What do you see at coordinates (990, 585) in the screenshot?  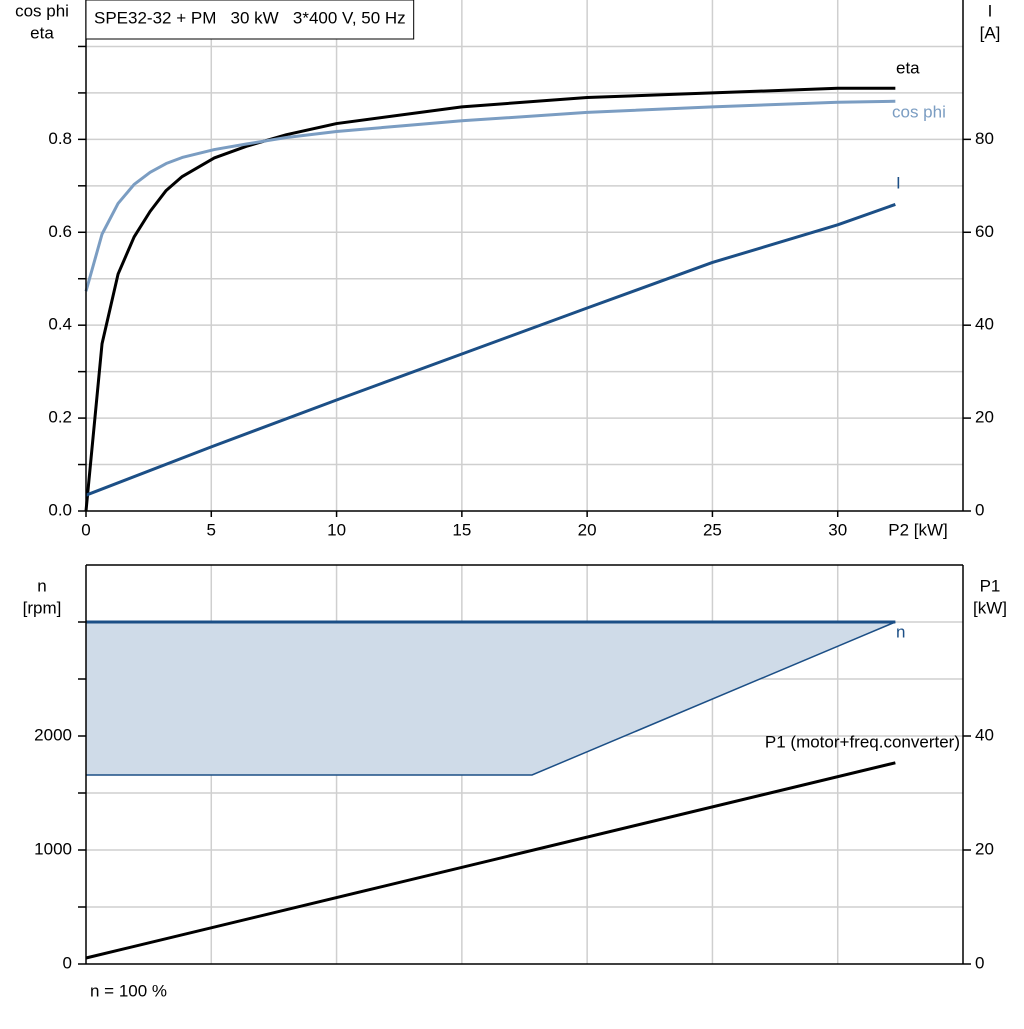 I see `y2-axis-label: P1` at bounding box center [990, 585].